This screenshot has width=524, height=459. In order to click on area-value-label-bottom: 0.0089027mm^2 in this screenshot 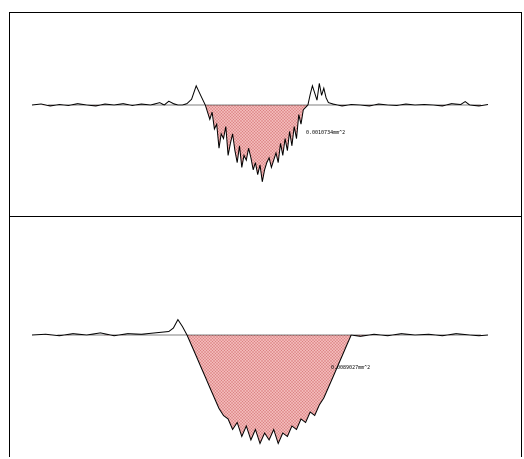, I will do `click(350, 368)`.